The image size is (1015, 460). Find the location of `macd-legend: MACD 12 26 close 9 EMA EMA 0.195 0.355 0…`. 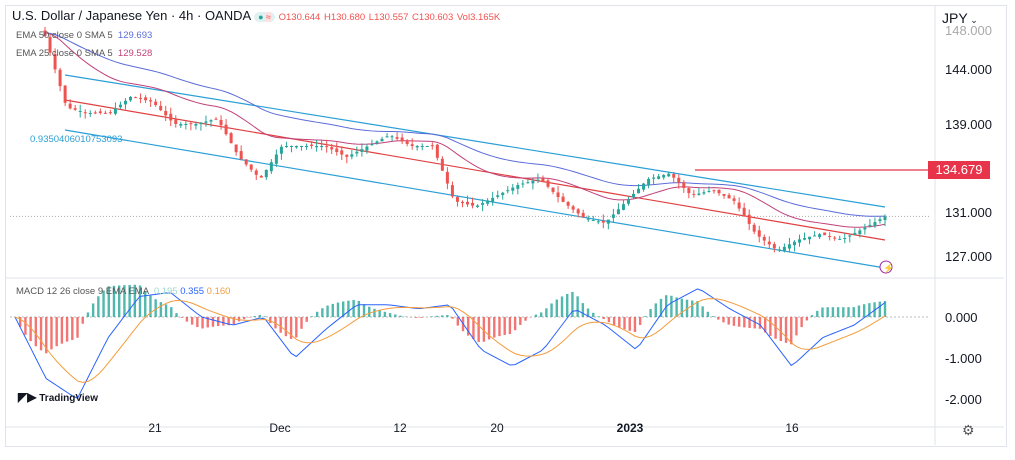

macd-legend: MACD 12 26 close 9 EMA EMA 0.195 0.355 0… is located at coordinates (123, 291).